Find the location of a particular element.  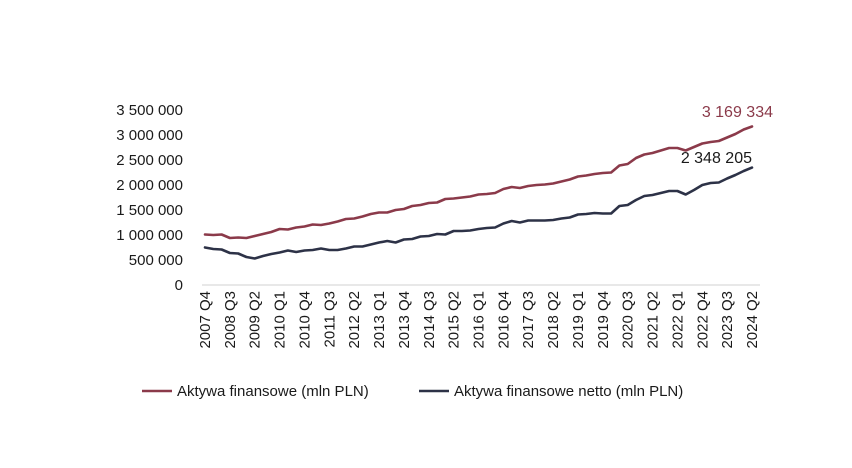

x-tick-label: 2013 Q1 is located at coordinates (379, 320).